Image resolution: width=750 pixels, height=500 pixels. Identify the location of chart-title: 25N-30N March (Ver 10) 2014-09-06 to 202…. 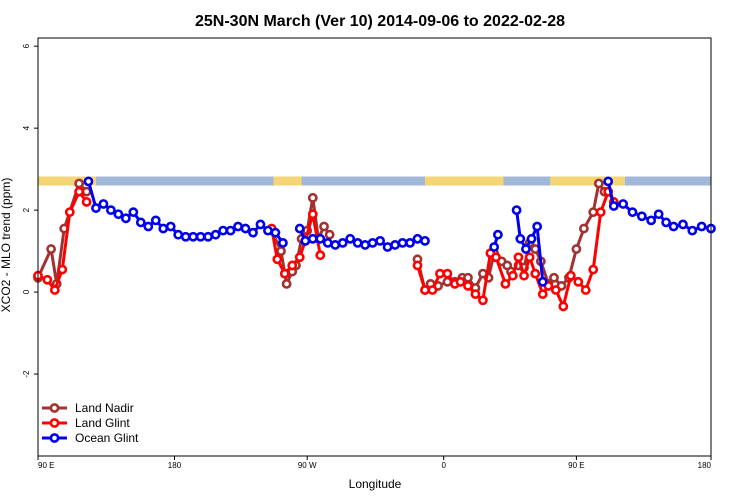
(380, 21).